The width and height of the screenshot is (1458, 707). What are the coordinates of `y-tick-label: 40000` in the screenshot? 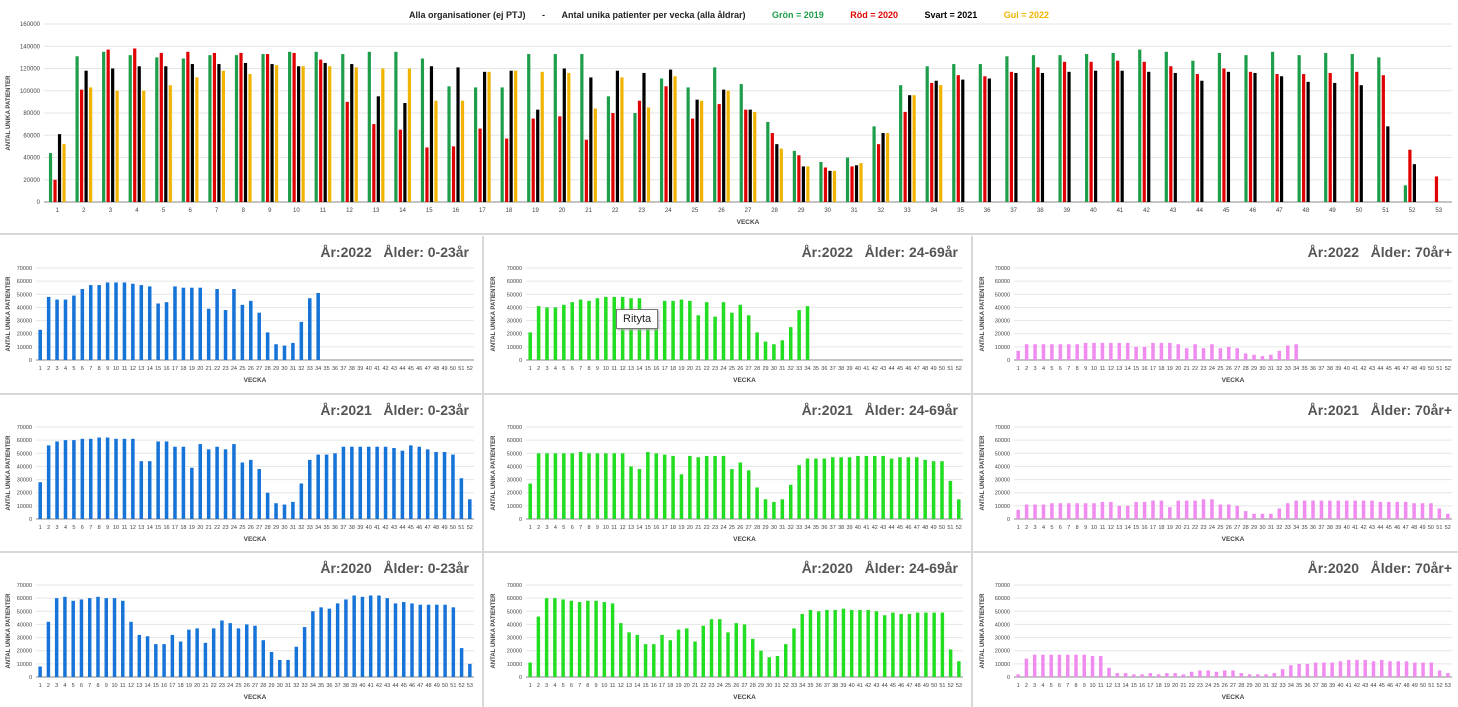 It's located at (24, 467).